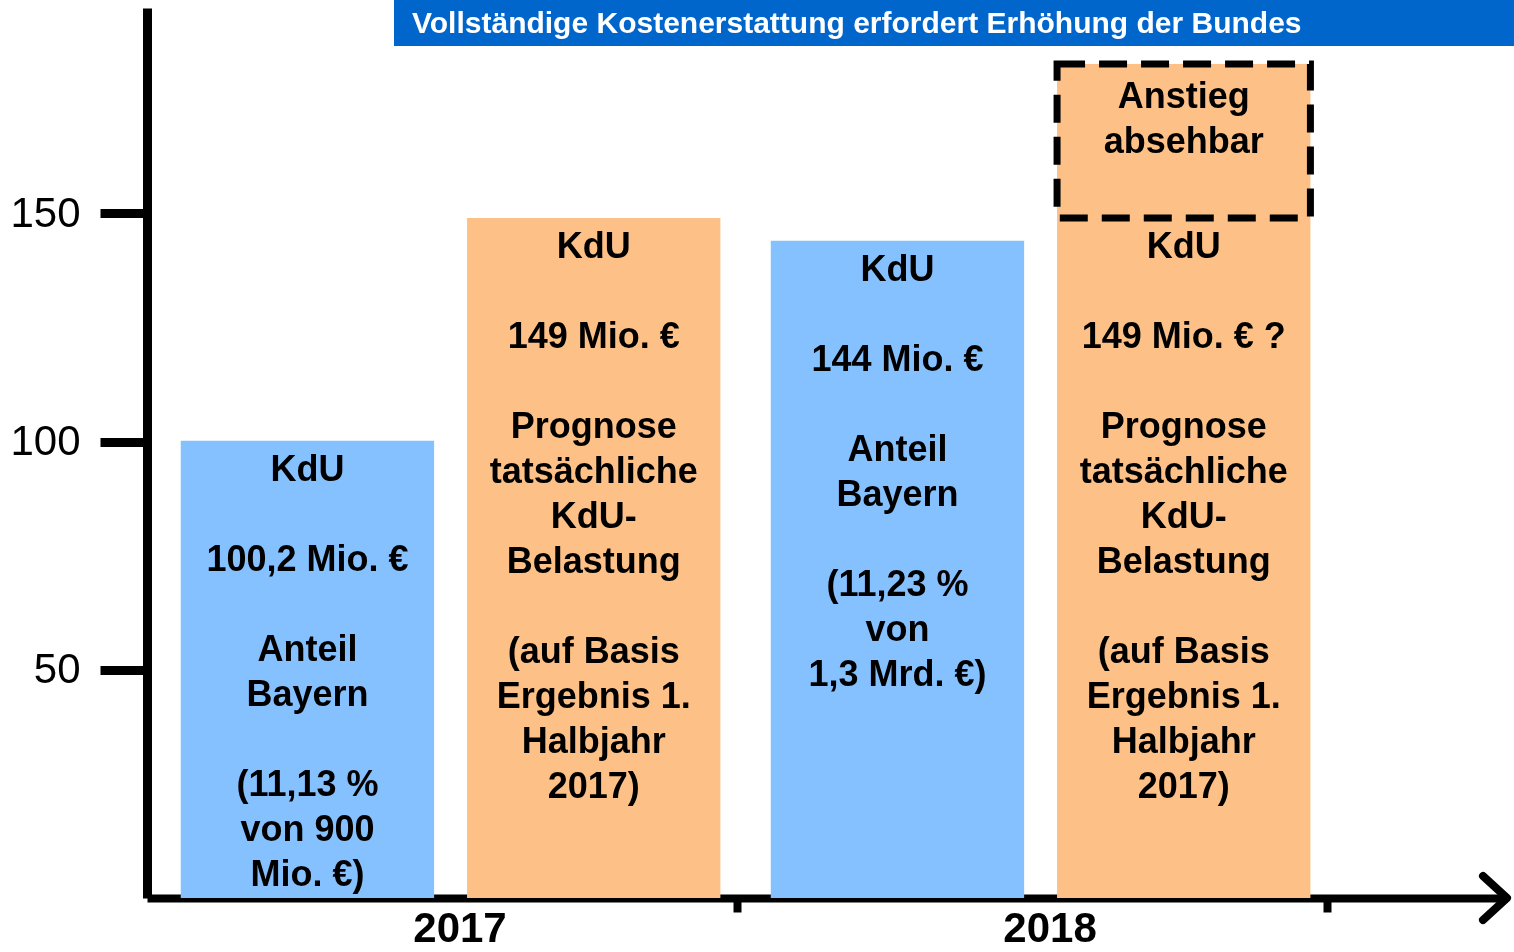  What do you see at coordinates (460, 927) in the screenshot?
I see `x-tick-label: 2017` at bounding box center [460, 927].